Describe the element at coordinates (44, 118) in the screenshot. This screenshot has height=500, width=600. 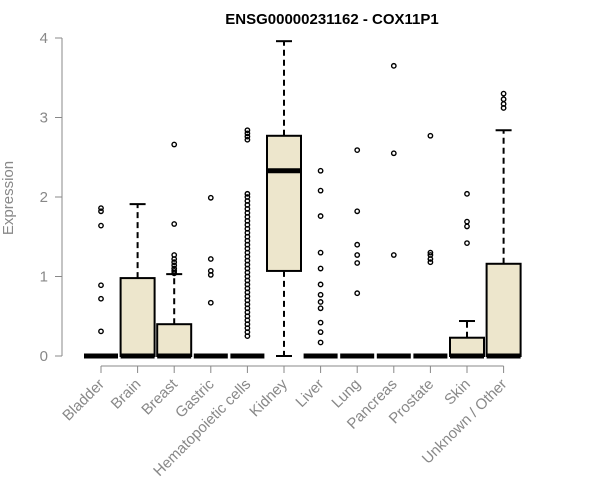
I see `y-tick-label: 3` at that location.